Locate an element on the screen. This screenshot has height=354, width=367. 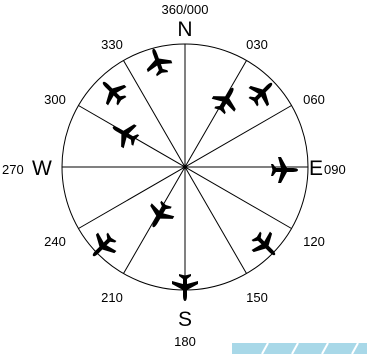
west-degrees-label: 270 is located at coordinates (13, 169).